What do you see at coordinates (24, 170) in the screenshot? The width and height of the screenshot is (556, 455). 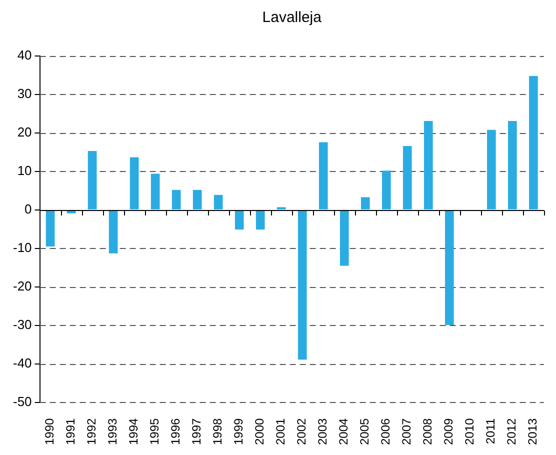 I see `y-tick-label: 10` at bounding box center [24, 170].